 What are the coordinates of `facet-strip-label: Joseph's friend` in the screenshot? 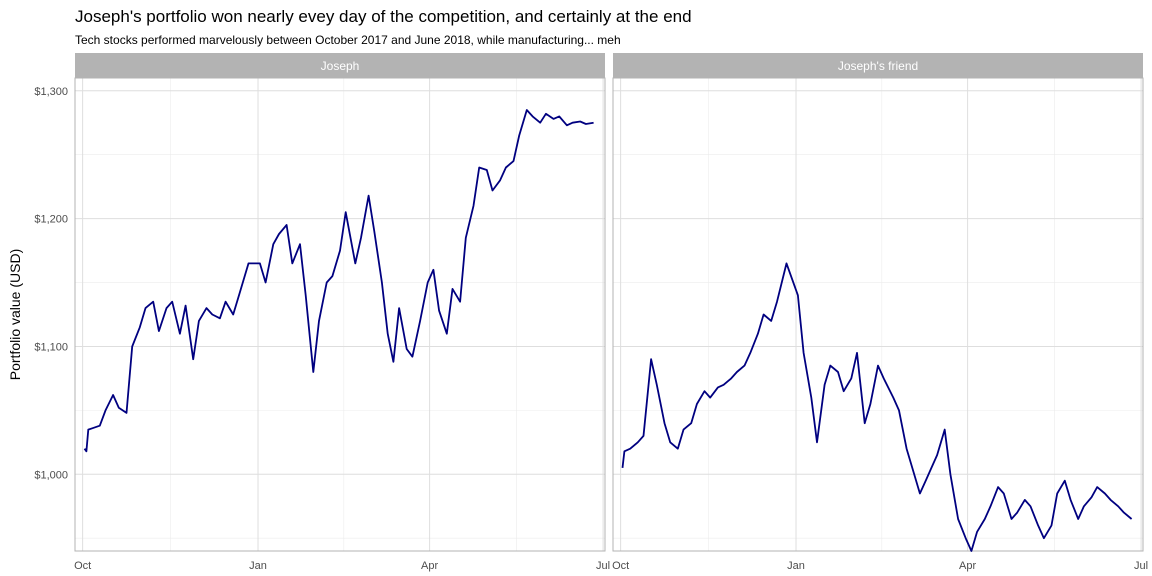 It's located at (878, 66).